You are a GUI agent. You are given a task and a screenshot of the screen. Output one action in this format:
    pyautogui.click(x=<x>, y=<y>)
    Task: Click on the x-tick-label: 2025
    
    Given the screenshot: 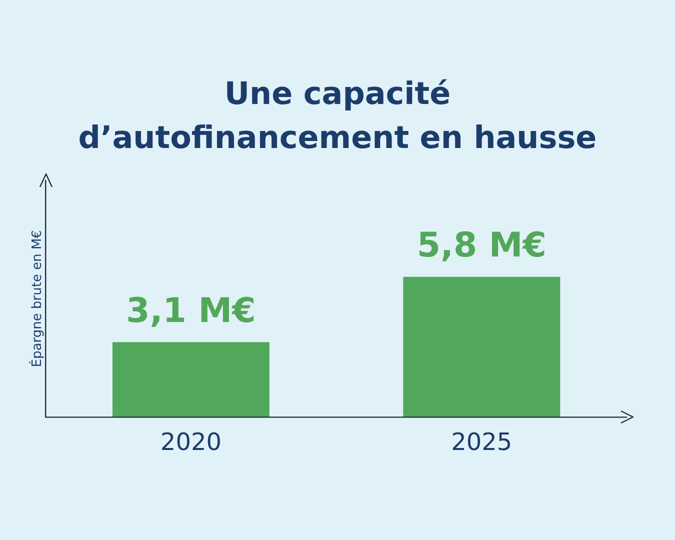 What is the action you would take?
    pyautogui.click(x=481, y=442)
    